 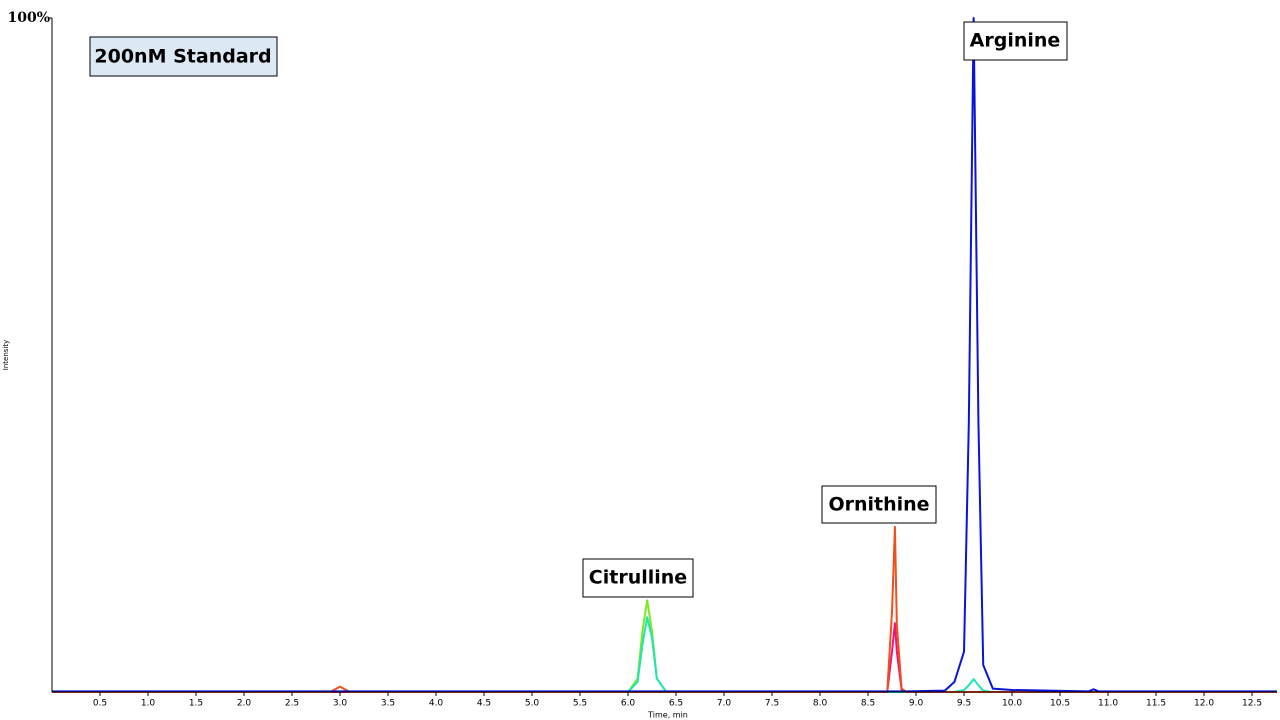 What do you see at coordinates (916, 704) in the screenshot?
I see `x-tick-label: 9.0` at bounding box center [916, 704].